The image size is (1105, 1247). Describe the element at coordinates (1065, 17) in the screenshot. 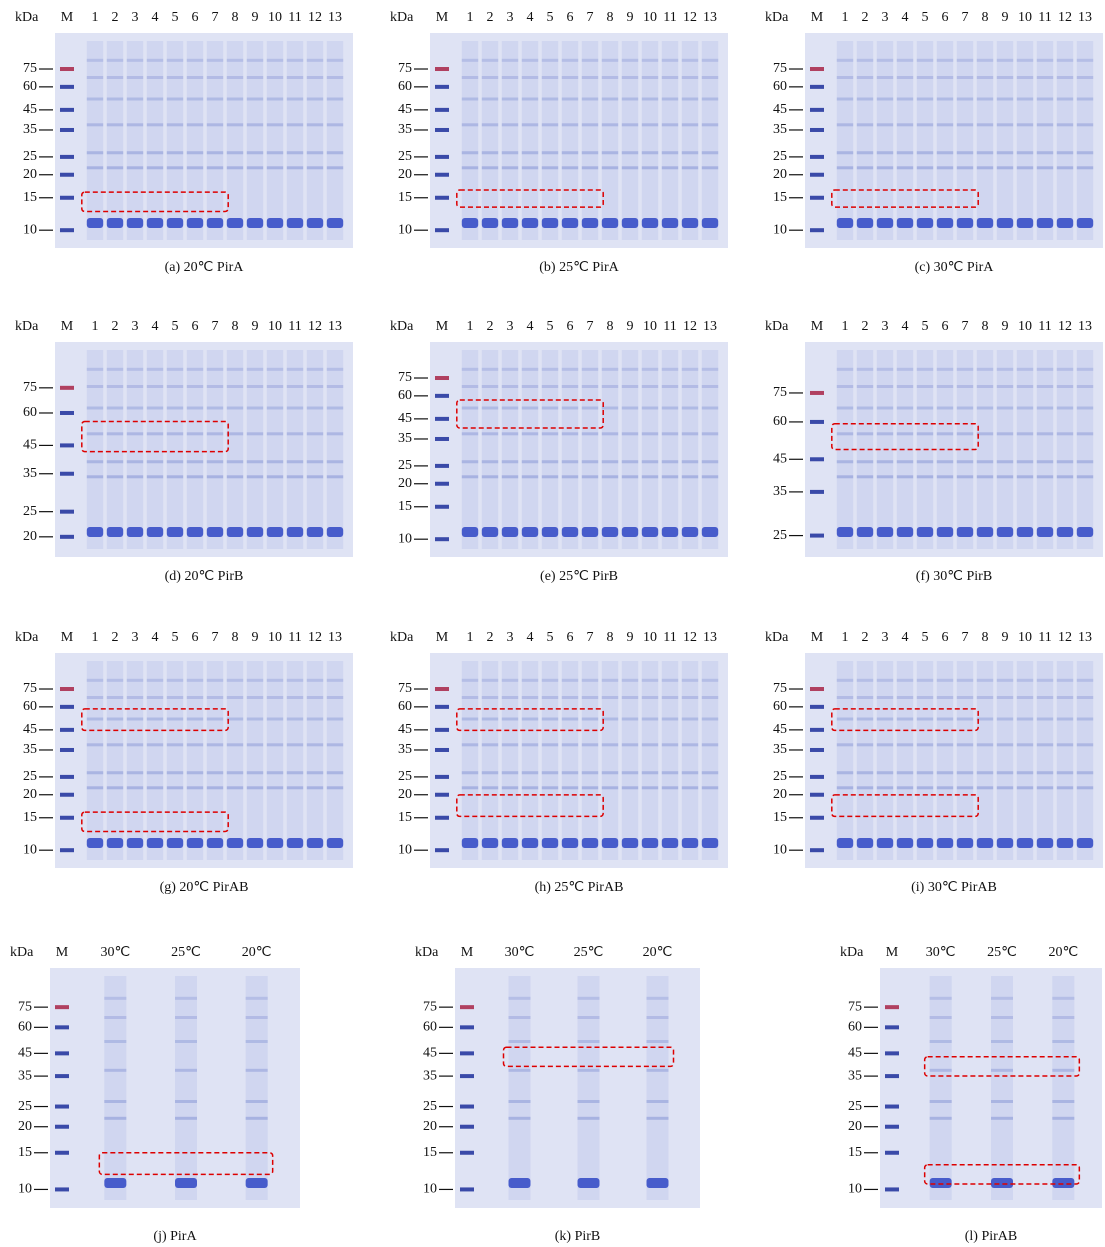

I see `lane-label: 12` at that location.